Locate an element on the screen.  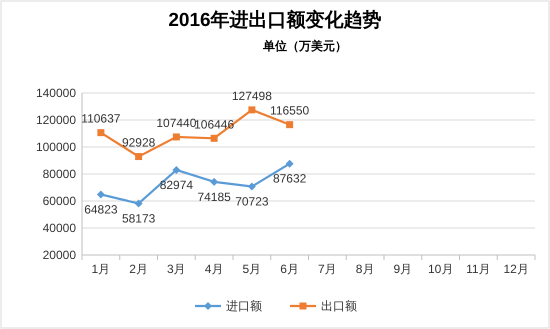
x-tick-label: 8月 is located at coordinates (365, 269).